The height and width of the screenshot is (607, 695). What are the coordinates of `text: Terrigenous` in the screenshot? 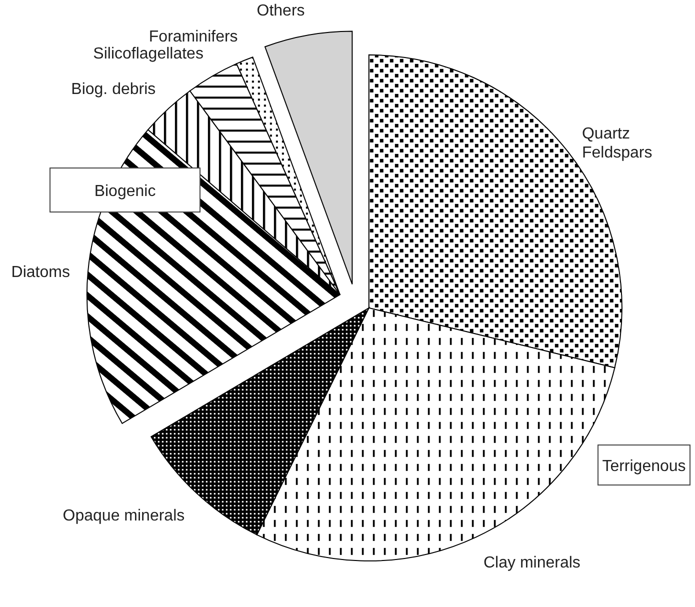 It's located at (644, 466).